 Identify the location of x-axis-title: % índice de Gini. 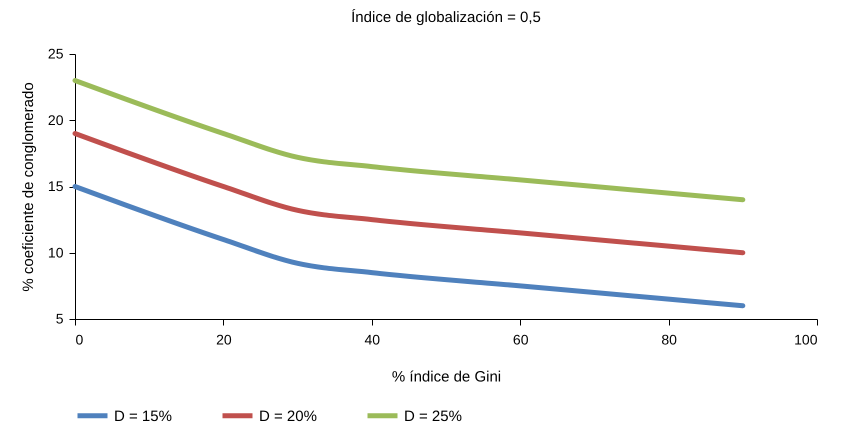
(447, 377).